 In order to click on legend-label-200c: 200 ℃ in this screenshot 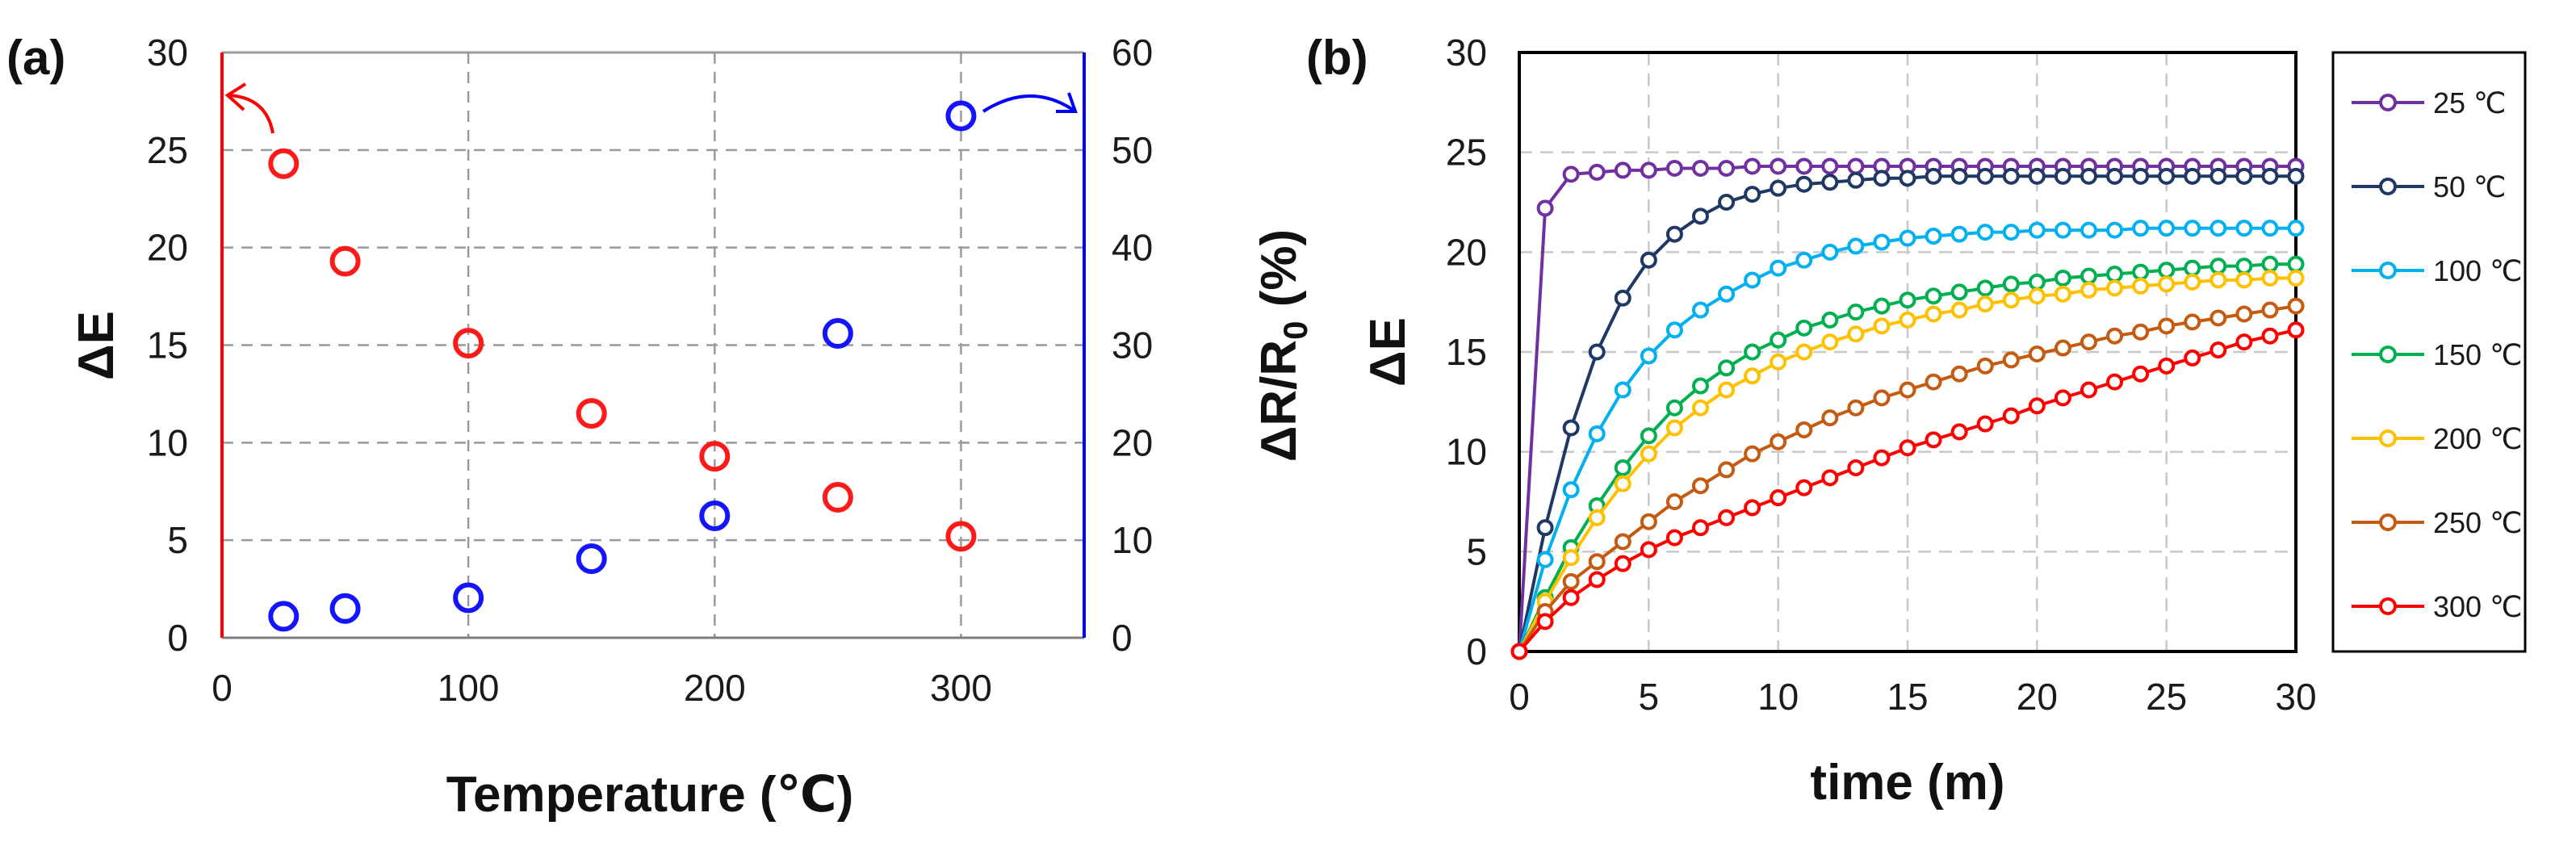, I will do `click(2478, 438)`.